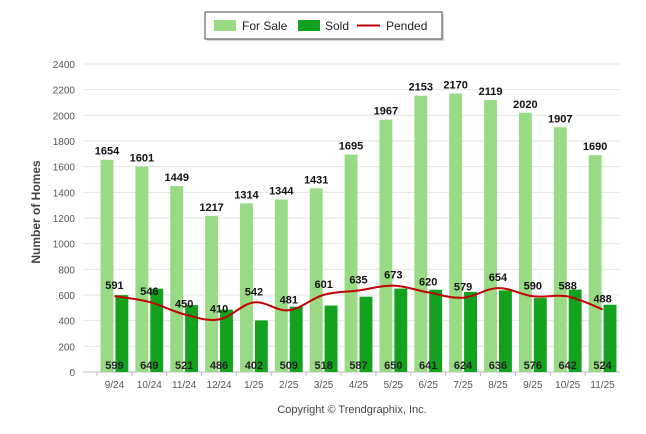 Image resolution: width=646 pixels, height=434 pixels. I want to click on data-label-pended: 673, so click(393, 276).